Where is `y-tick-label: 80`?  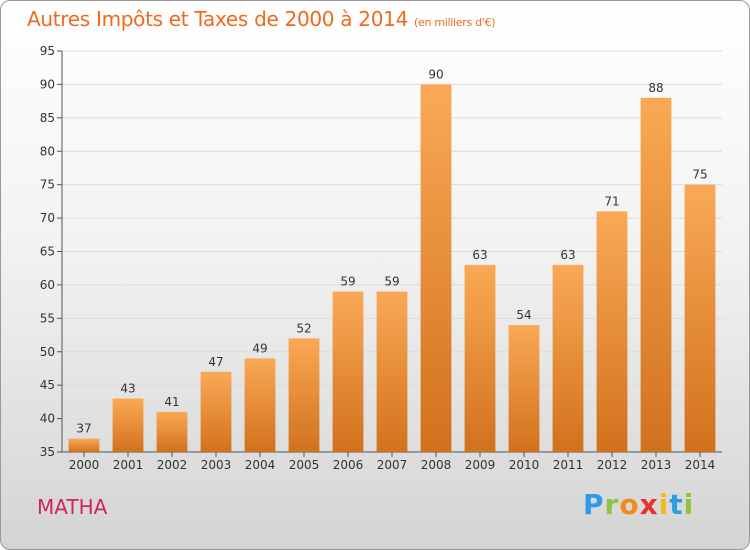
y-tick-label: 80 is located at coordinates (47, 151).